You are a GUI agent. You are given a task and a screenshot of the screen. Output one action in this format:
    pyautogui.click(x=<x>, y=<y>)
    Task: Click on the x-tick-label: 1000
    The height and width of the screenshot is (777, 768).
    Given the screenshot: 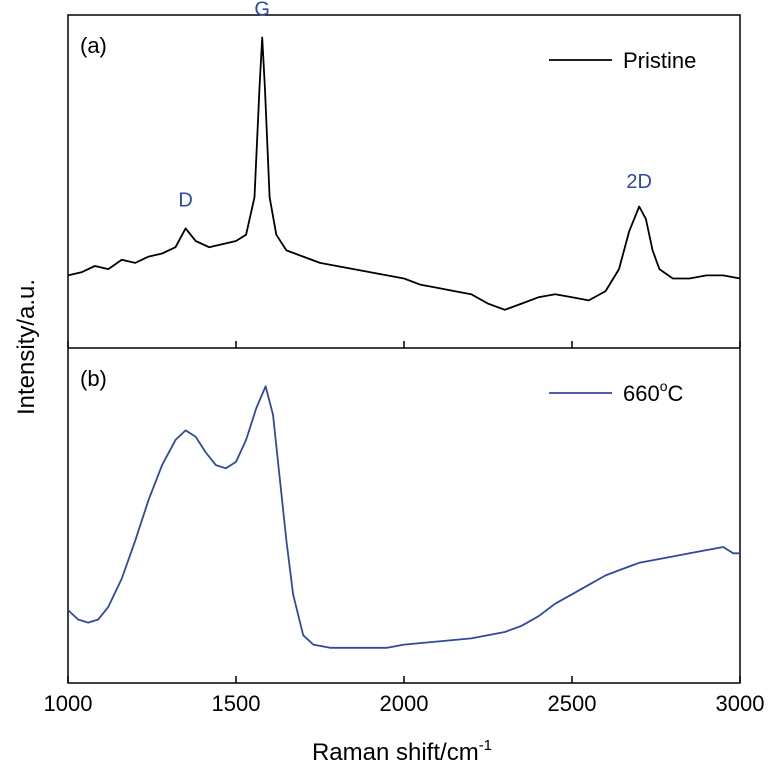 What is the action you would take?
    pyautogui.click(x=68, y=703)
    